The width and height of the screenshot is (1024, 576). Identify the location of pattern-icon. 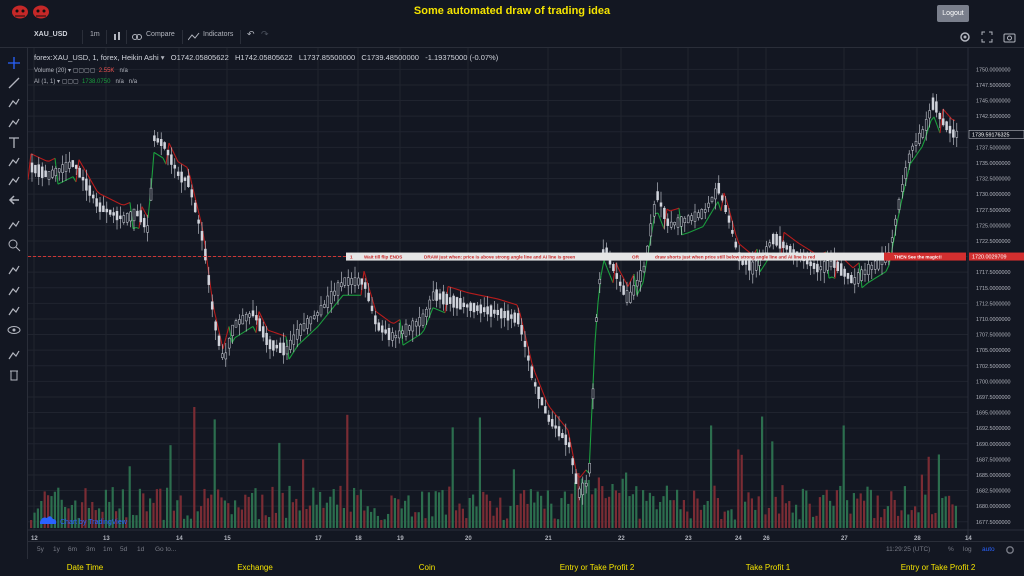
(14, 162).